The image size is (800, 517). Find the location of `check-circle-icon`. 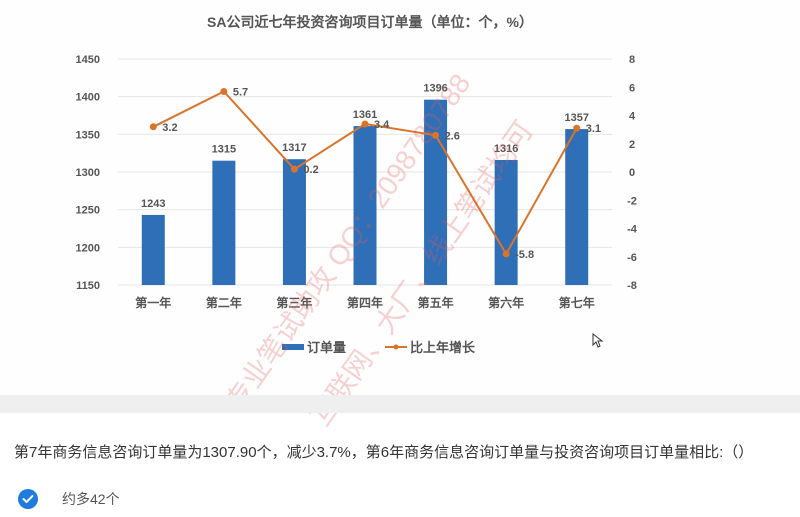

check-circle-icon is located at coordinates (28, 499).